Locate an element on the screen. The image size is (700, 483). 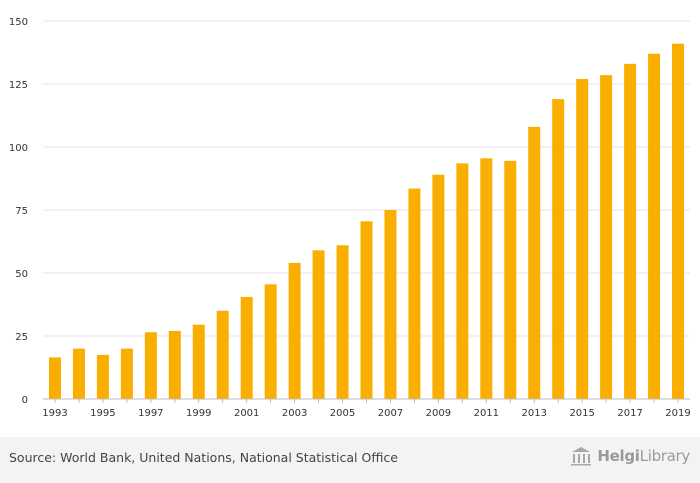
y-tick-label: 0 is located at coordinates (25, 400).